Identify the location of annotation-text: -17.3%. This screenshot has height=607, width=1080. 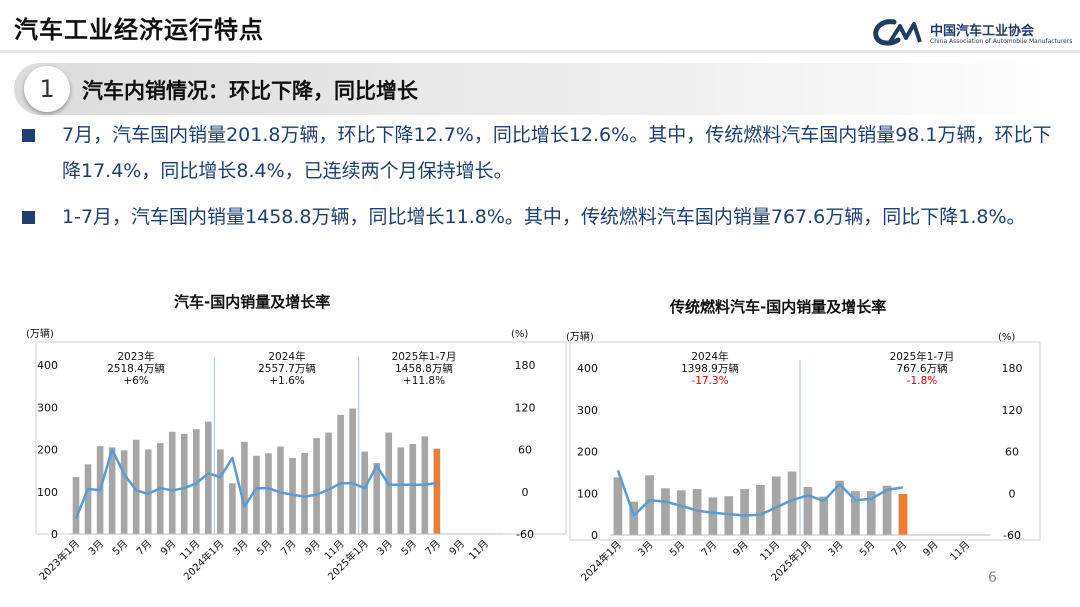
(709, 381).